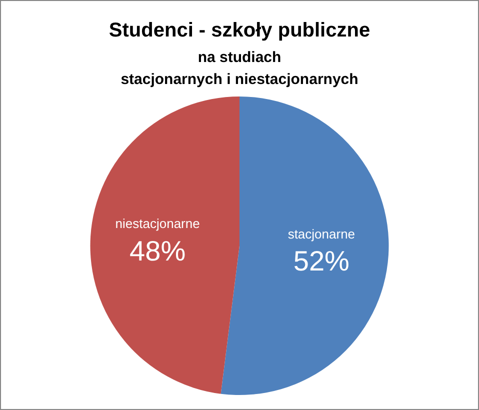 Image resolution: width=479 pixels, height=410 pixels. Describe the element at coordinates (322, 234) in the screenshot. I see `slice-label: stacjonarne` at that location.